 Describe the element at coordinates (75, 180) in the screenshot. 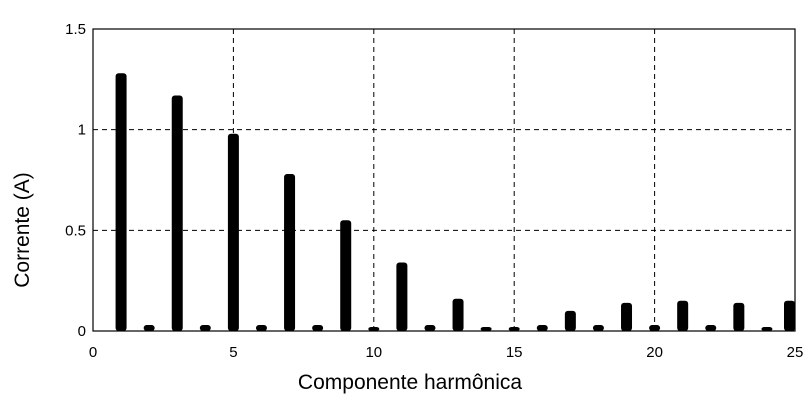

I see `y-axis-ticks: 0 0.5 1 1.5` at that location.